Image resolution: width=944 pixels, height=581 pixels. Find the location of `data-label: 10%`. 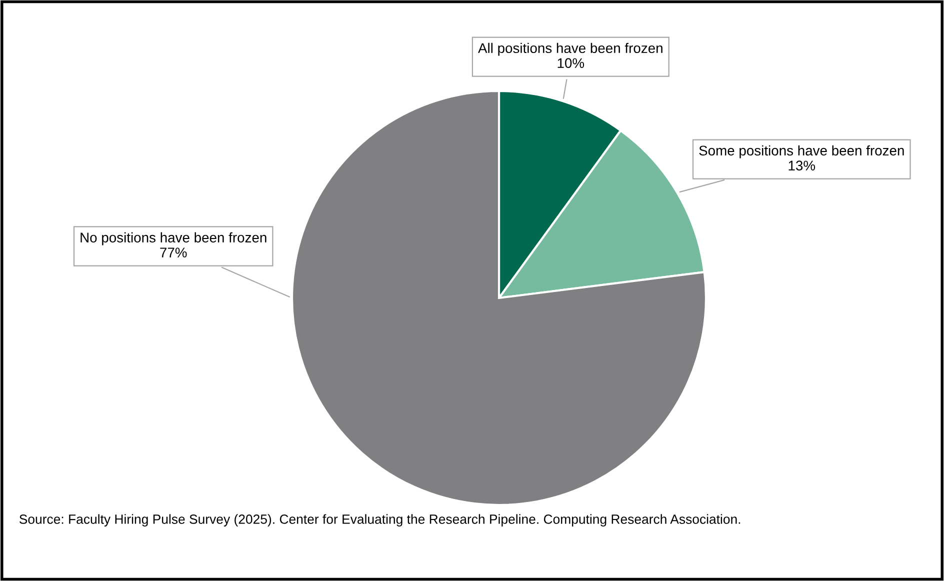

data-label: 10% is located at coordinates (571, 63).